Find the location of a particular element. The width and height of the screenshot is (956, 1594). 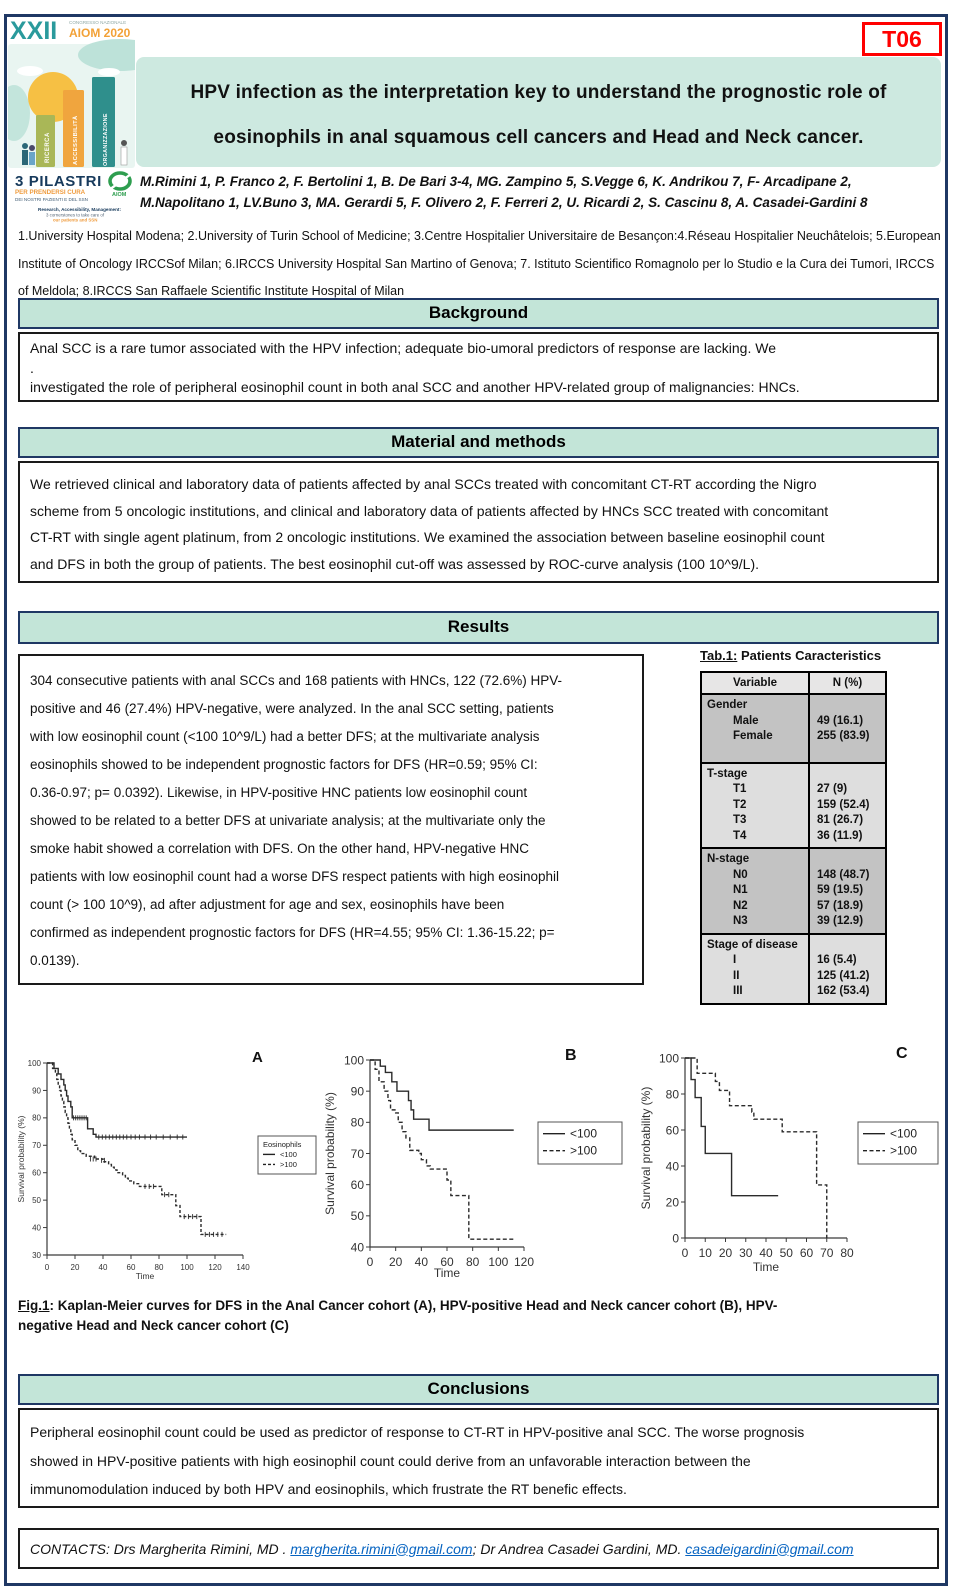

row-label: Female is located at coordinates (753, 736).